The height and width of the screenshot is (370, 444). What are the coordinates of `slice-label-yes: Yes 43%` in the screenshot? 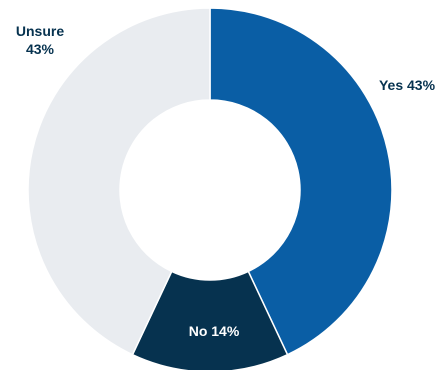 It's located at (407, 85).